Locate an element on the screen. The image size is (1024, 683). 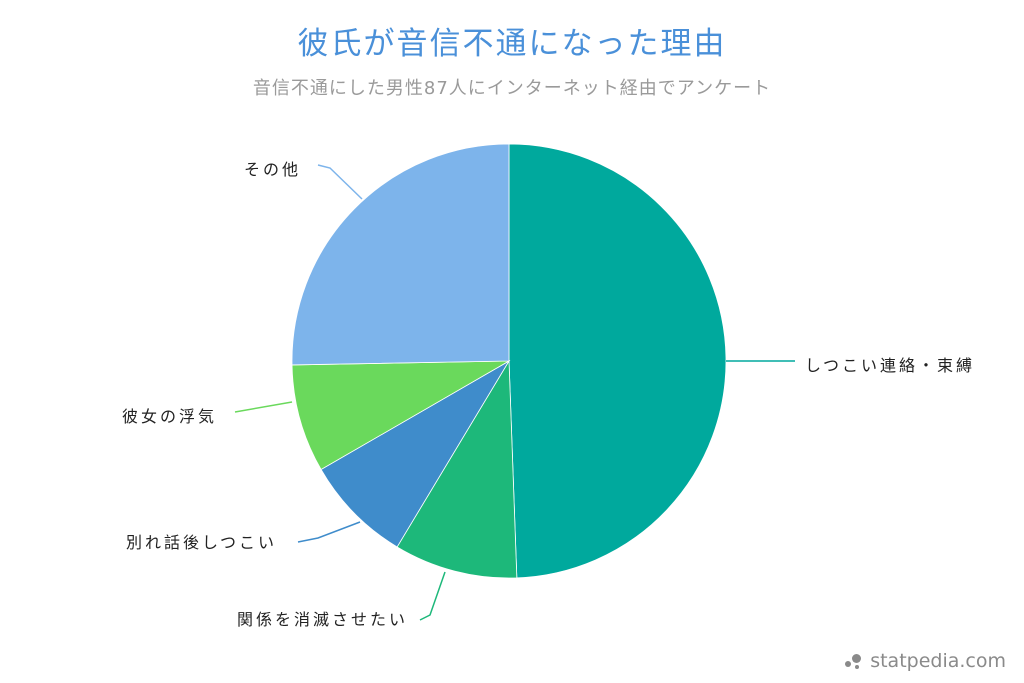
label-wakarebanashi: 別れ話後しつこい is located at coordinates (201, 542).